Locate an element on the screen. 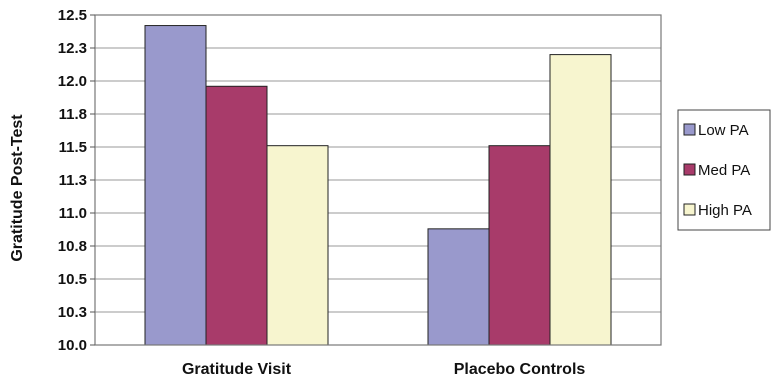 This screenshot has height=383, width=776. y-tick-label: 10.3 is located at coordinates (72, 312).